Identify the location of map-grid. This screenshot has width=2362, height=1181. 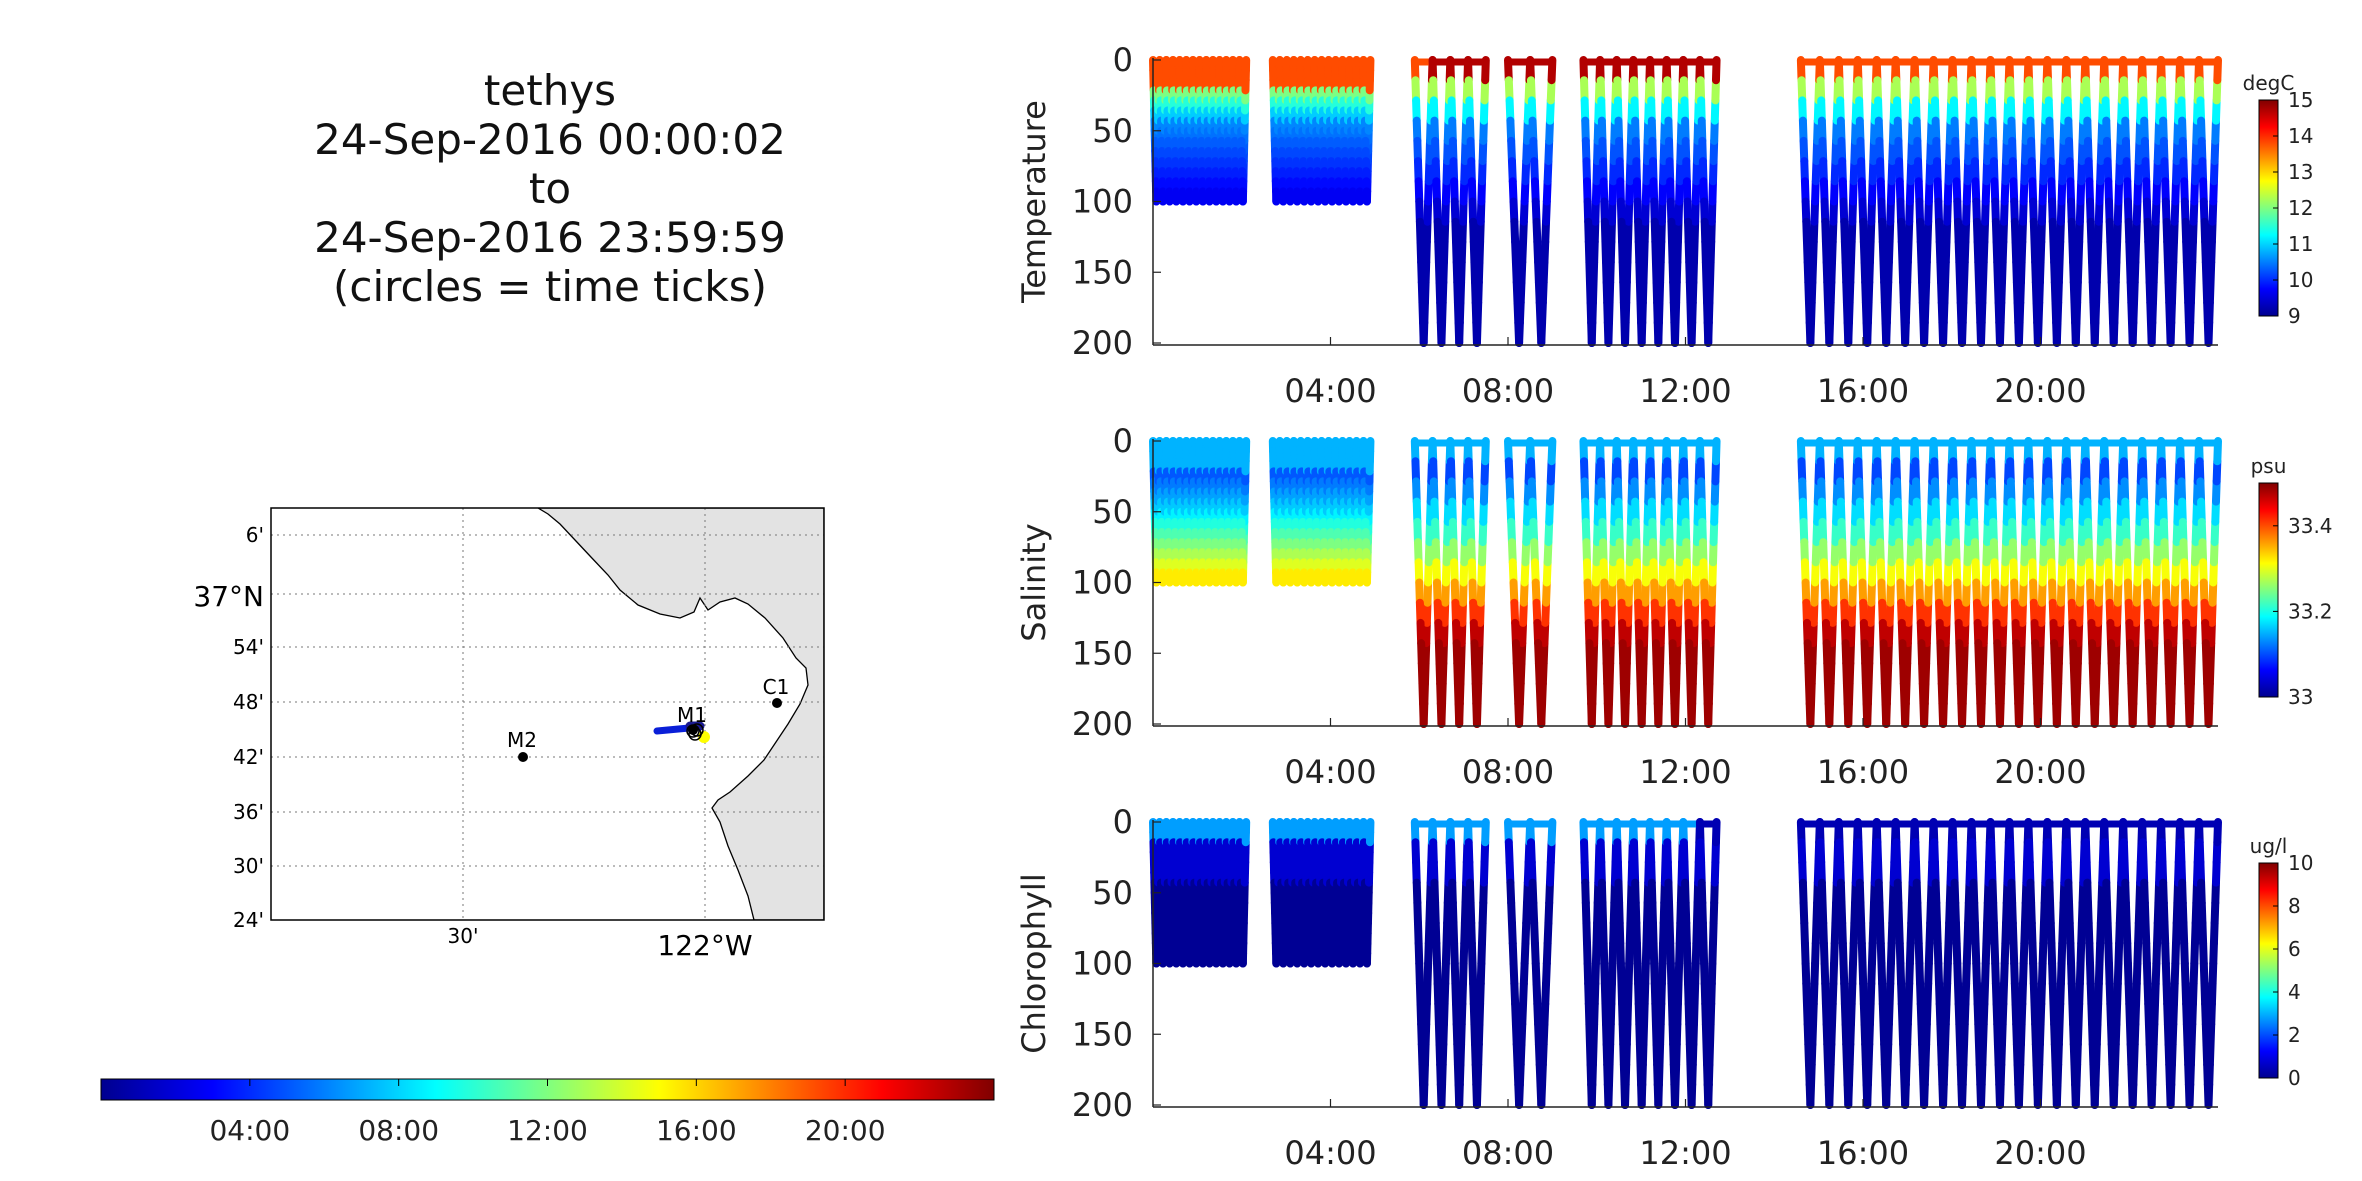
(547, 714).